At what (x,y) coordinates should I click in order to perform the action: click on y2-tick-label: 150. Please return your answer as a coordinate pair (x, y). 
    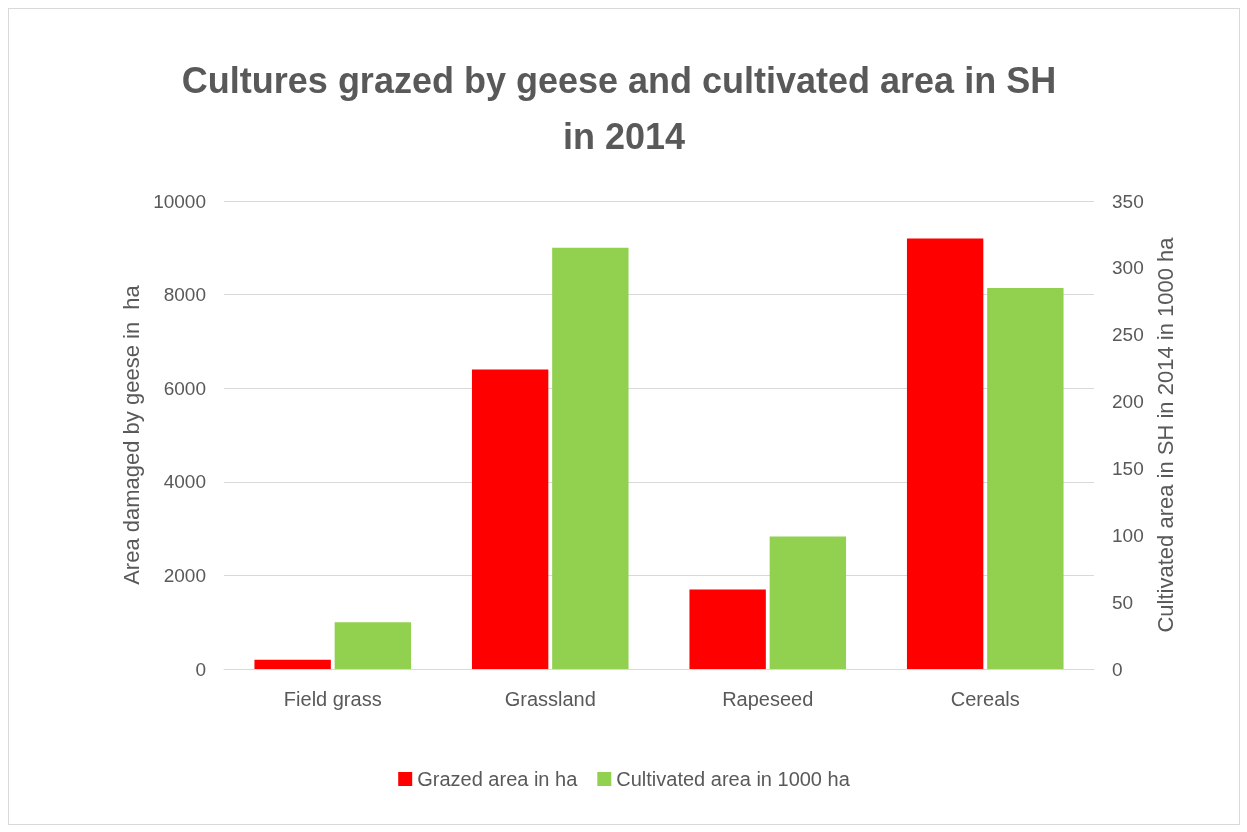
    Looking at the image, I should click on (1128, 468).